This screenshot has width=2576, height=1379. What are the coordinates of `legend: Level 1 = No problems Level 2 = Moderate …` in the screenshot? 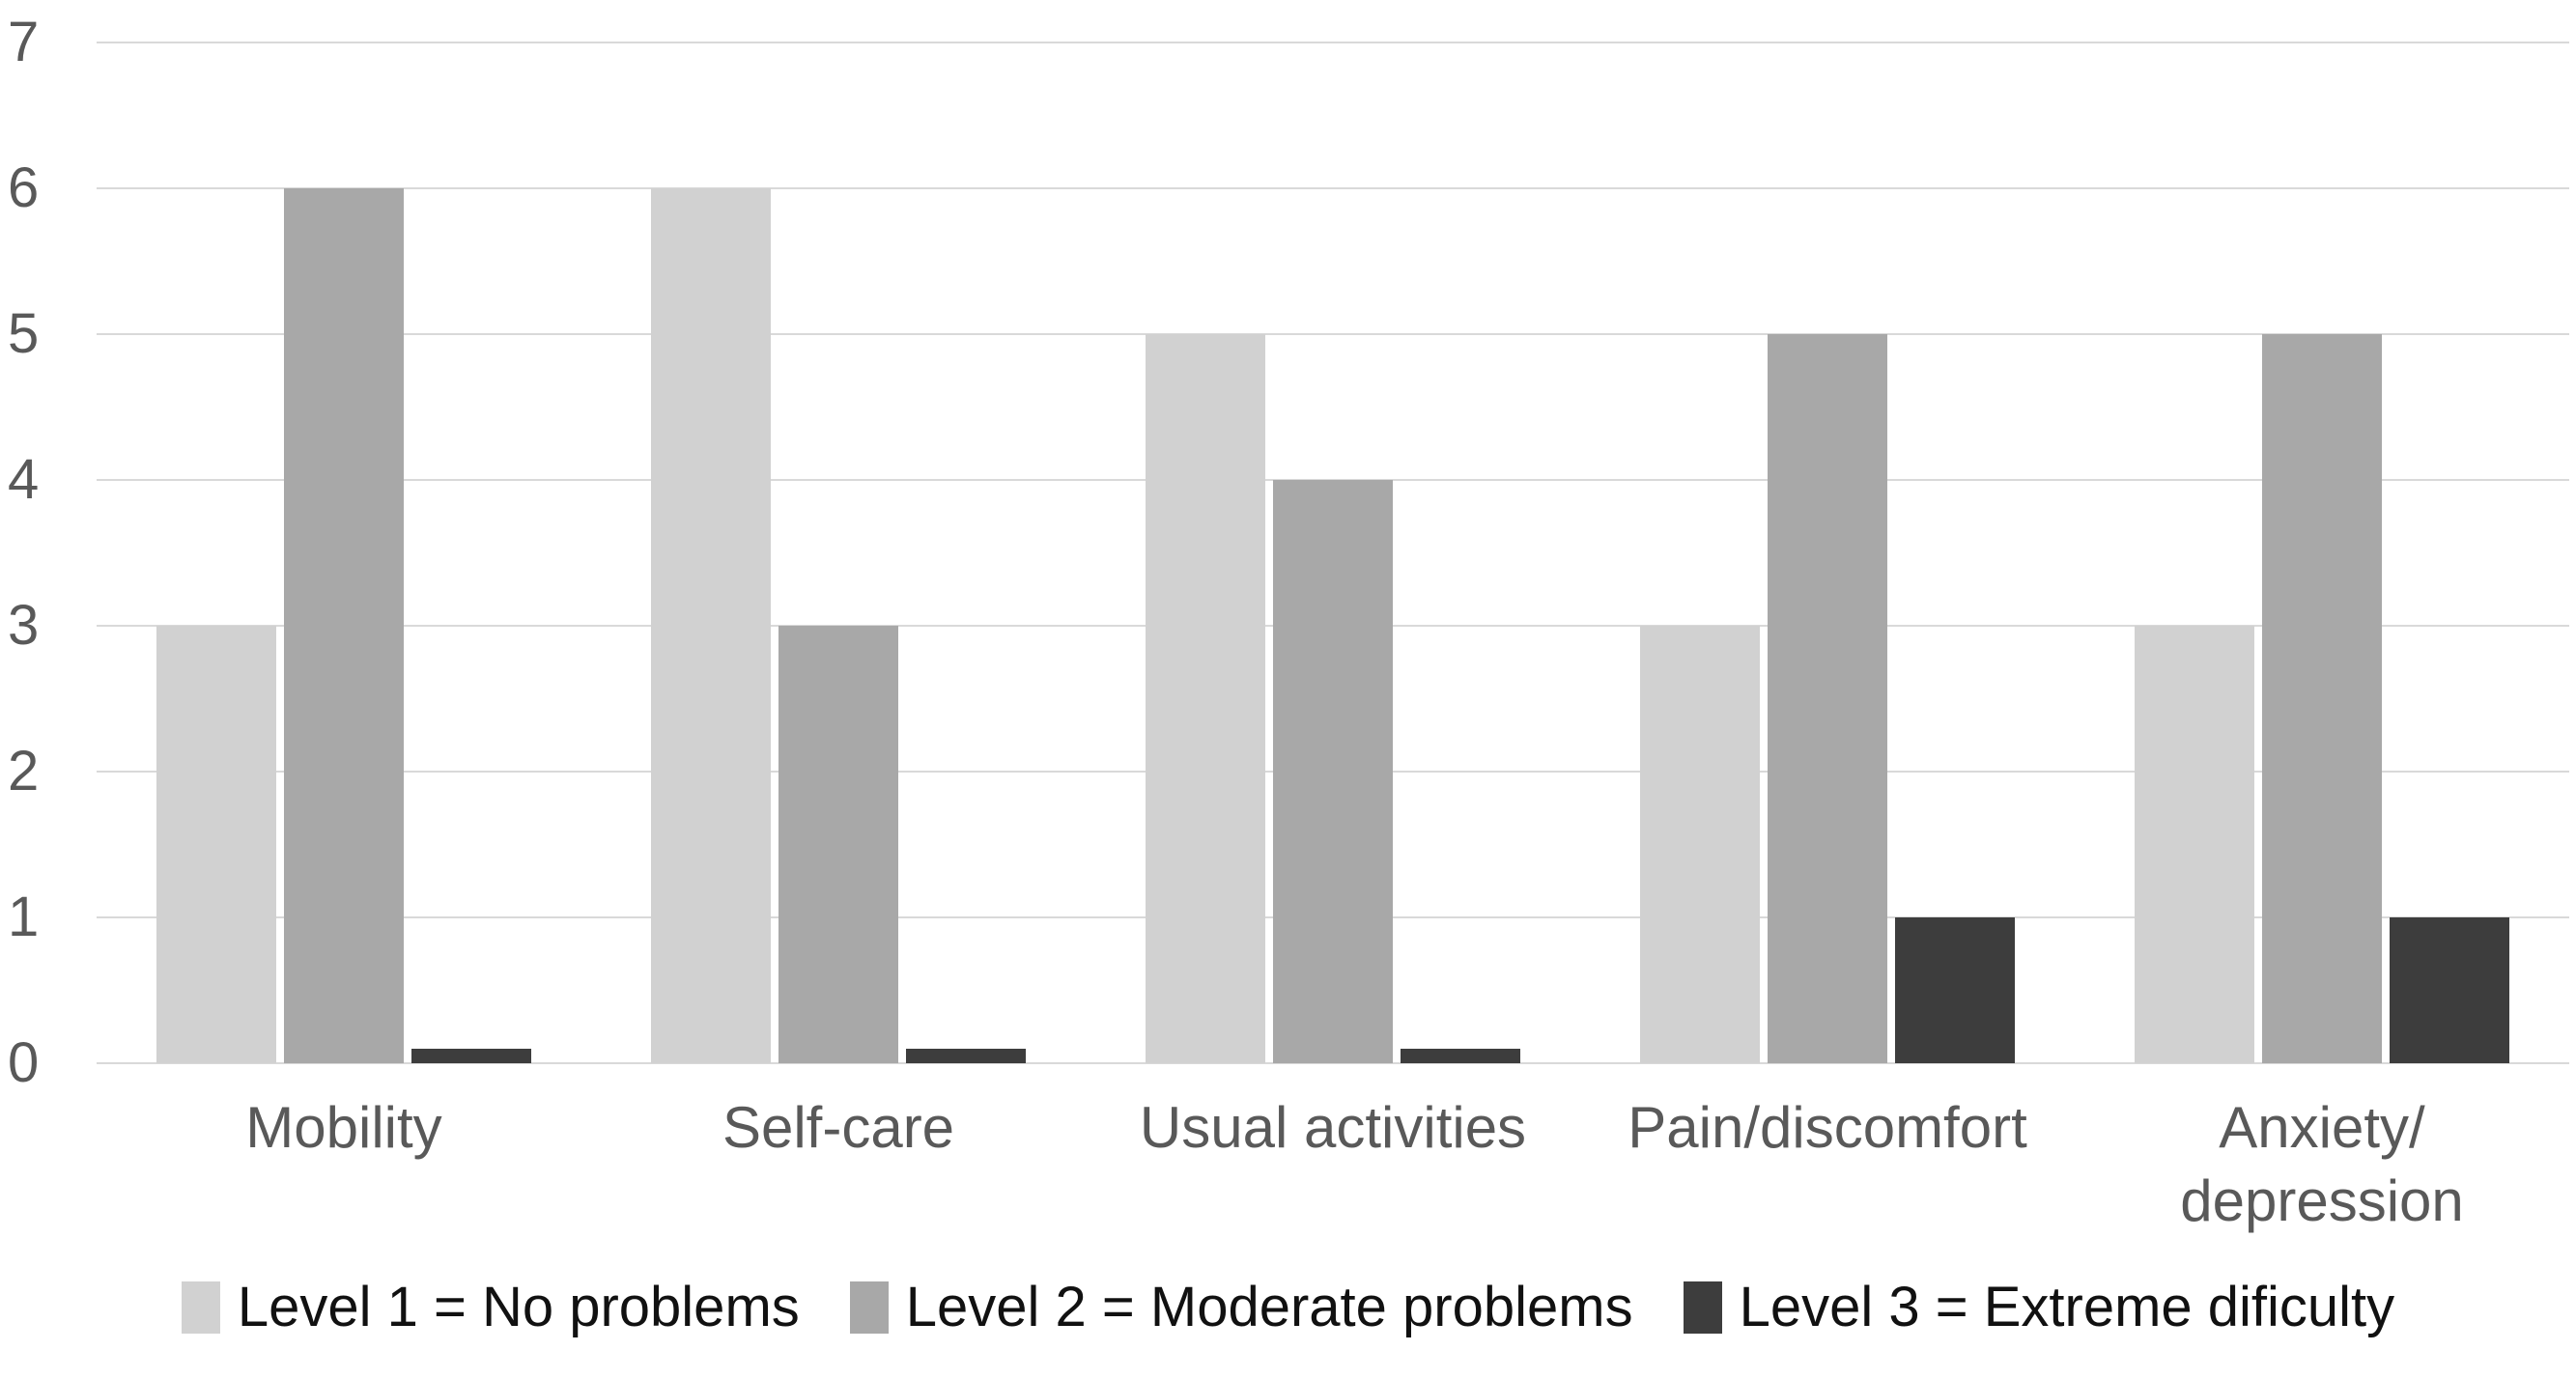 It's located at (1288, 1307).